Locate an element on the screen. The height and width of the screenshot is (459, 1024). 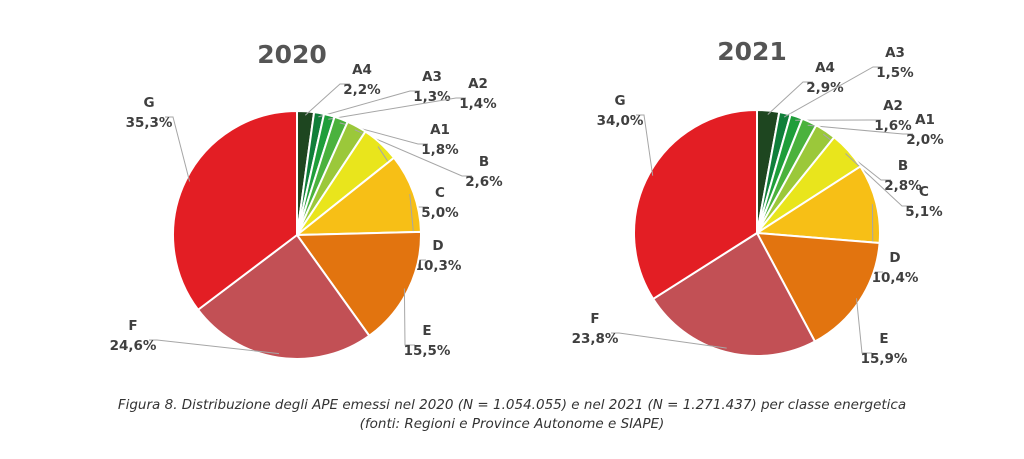
value-label-d: 10,3% is located at coordinates (438, 266).